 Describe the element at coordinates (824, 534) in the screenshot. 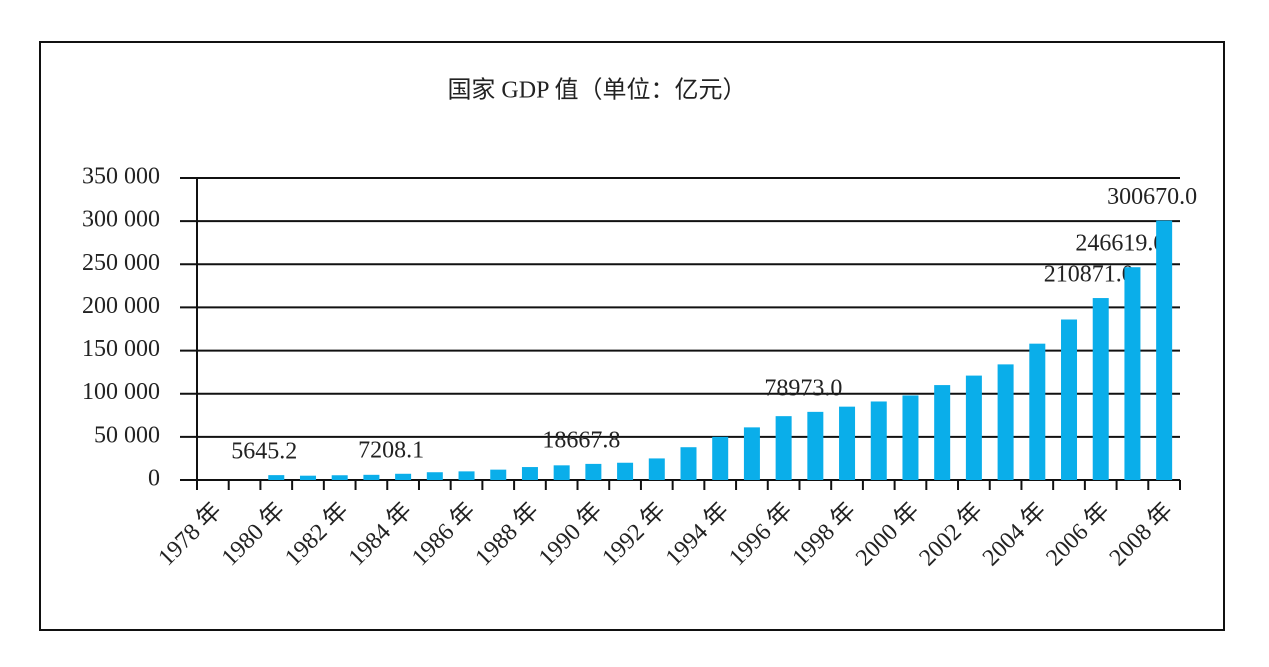

I see `x-tick-label: 1998 年` at that location.